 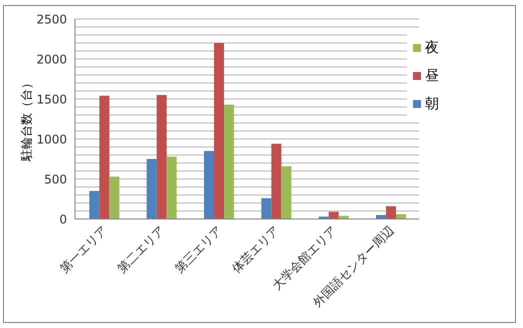 I want to click on y-tick-label: 1500, so click(x=51, y=99).